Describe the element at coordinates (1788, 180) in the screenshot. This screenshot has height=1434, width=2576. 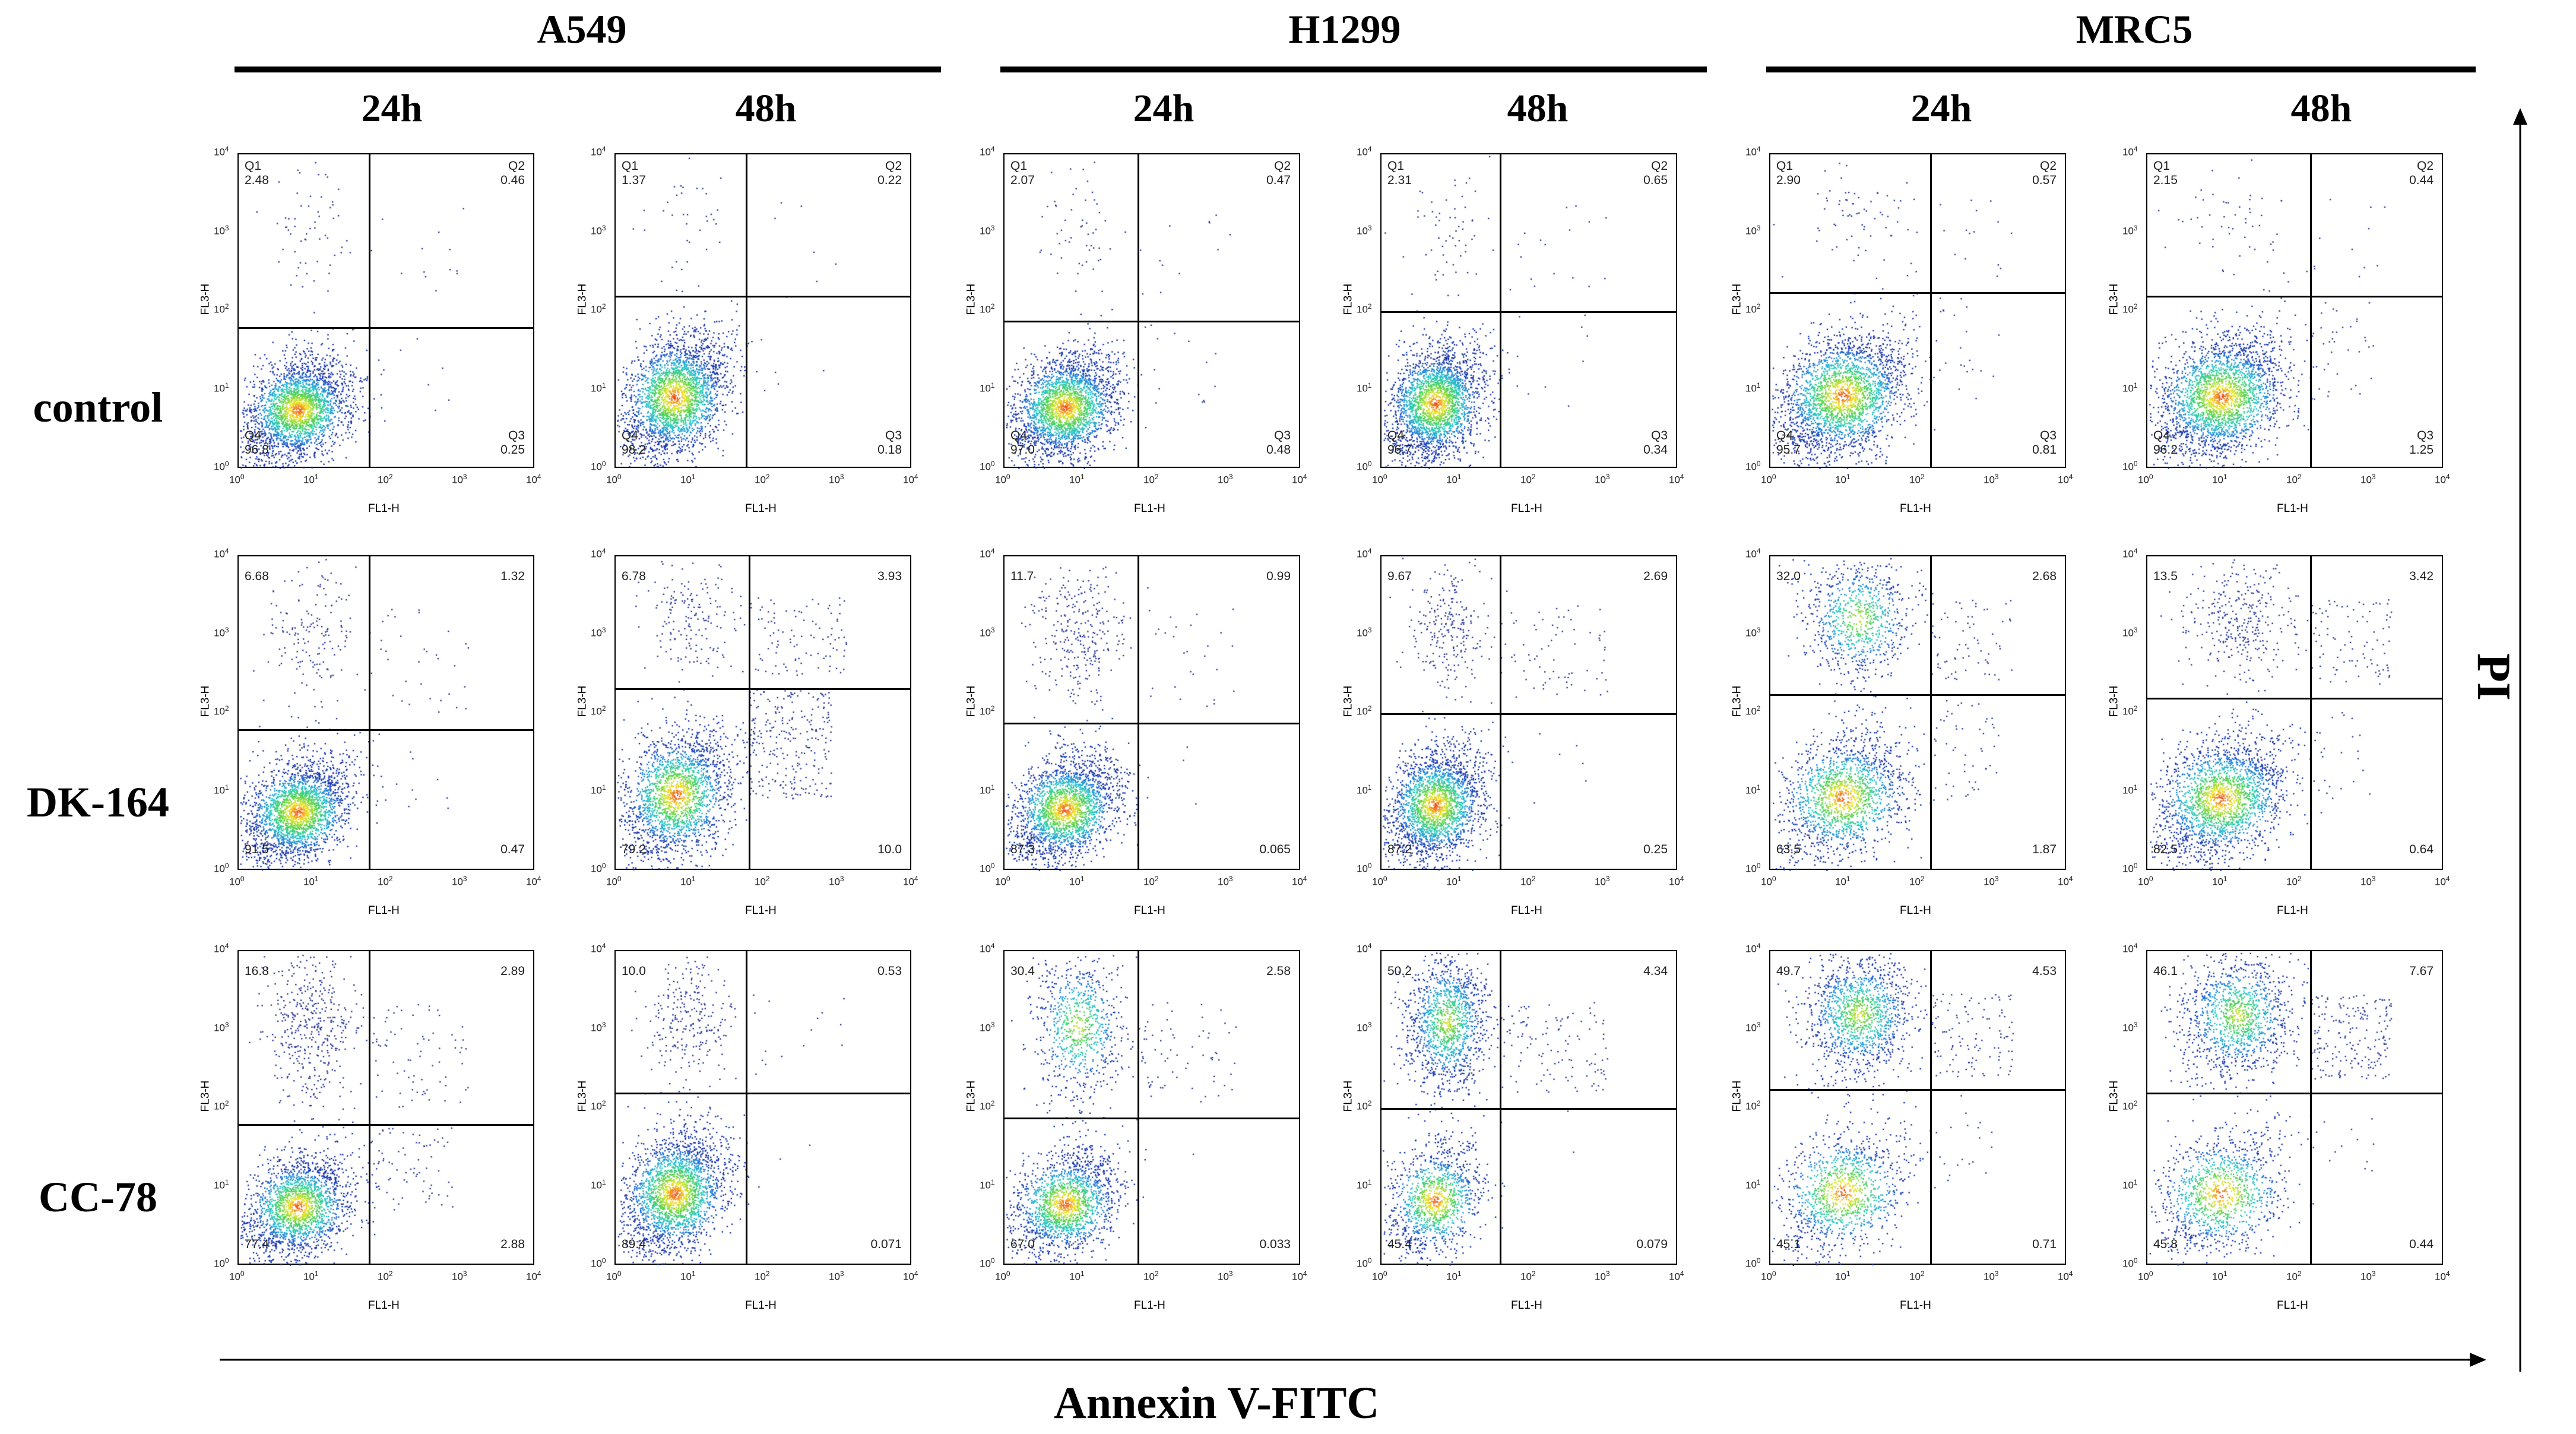
I see `quadrant-q1-value: 2.90` at that location.